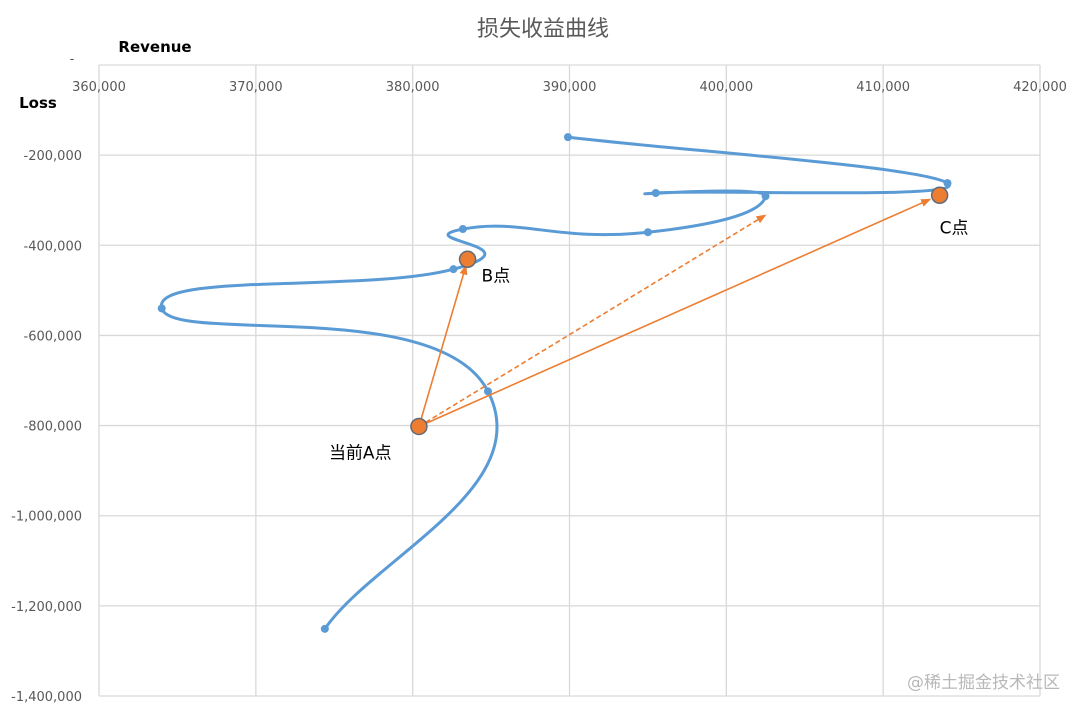 Image resolution: width=1080 pixels, height=711 pixels. I want to click on y-tick-label: -800,000, so click(53, 427).